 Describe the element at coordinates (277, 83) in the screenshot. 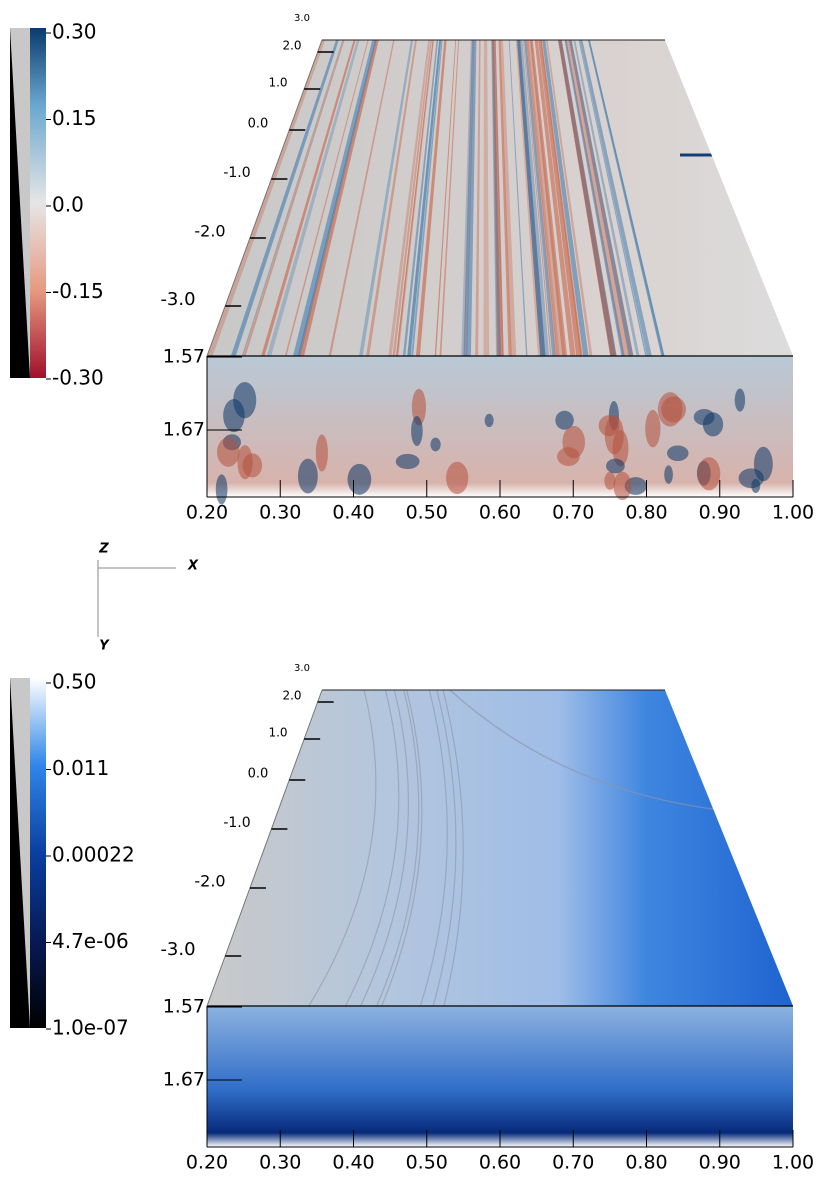

I see `z-tick-label: 1.0` at that location.